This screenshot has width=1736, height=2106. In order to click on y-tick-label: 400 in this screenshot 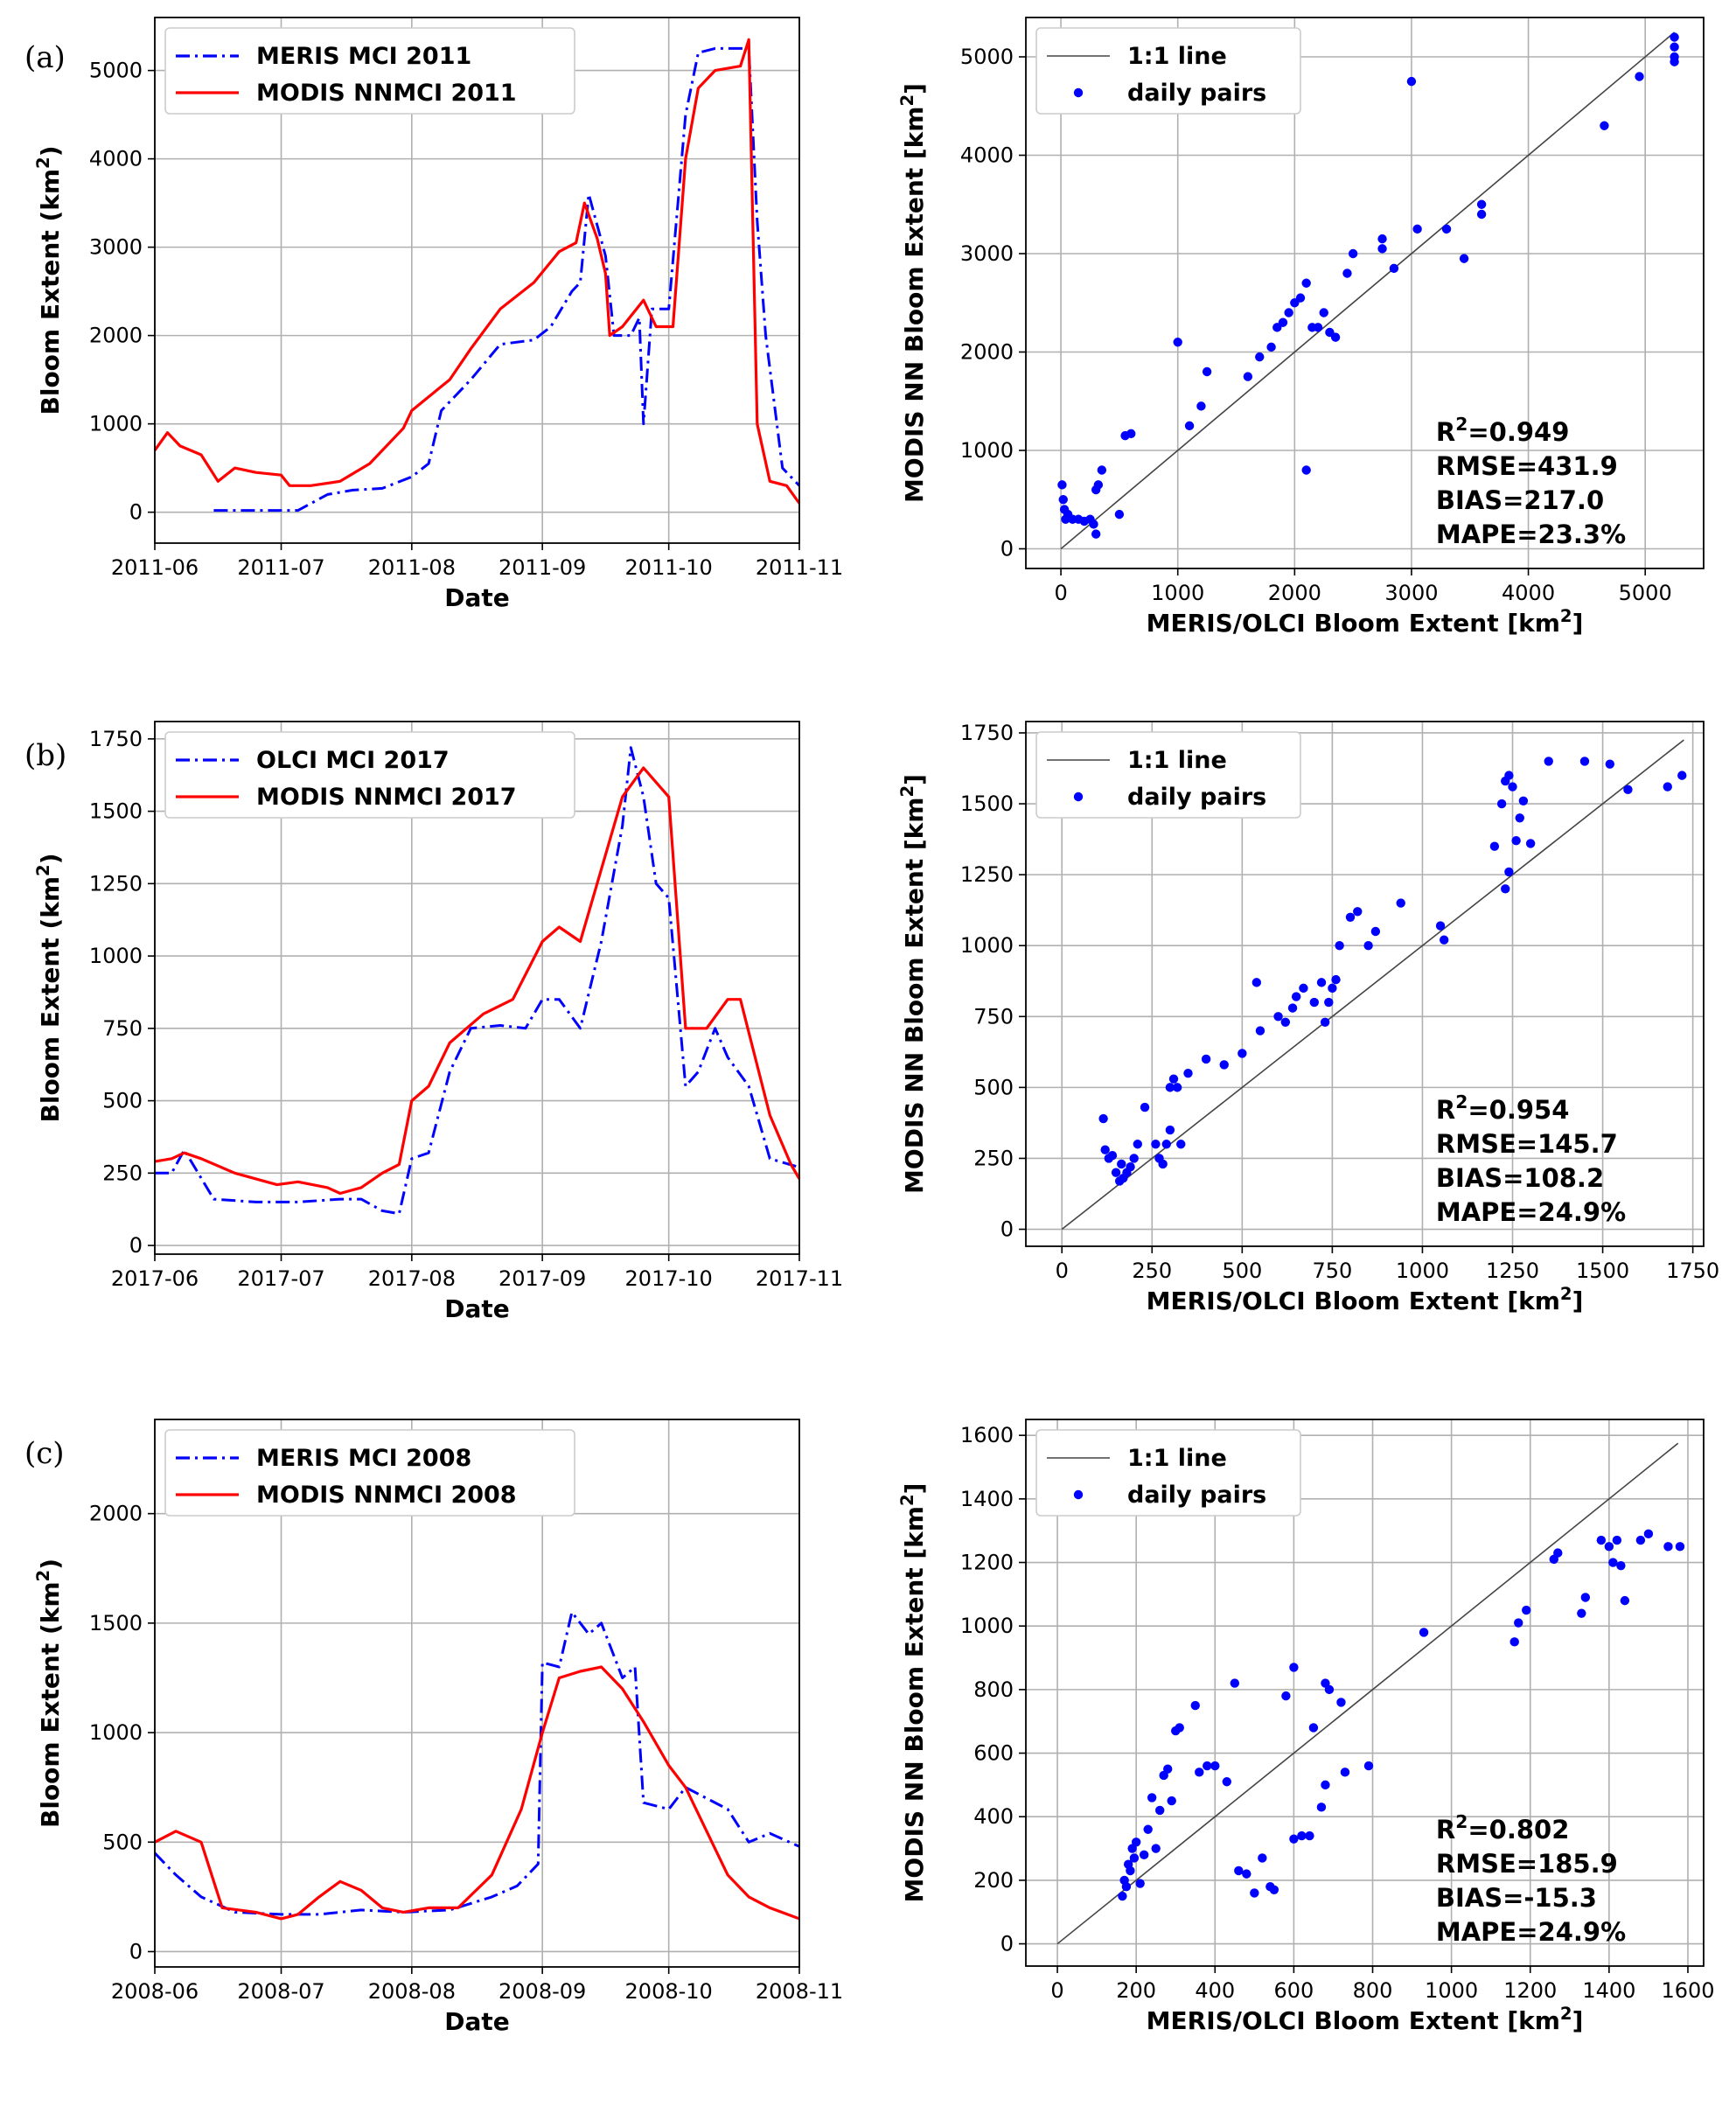, I will do `click(993, 1817)`.